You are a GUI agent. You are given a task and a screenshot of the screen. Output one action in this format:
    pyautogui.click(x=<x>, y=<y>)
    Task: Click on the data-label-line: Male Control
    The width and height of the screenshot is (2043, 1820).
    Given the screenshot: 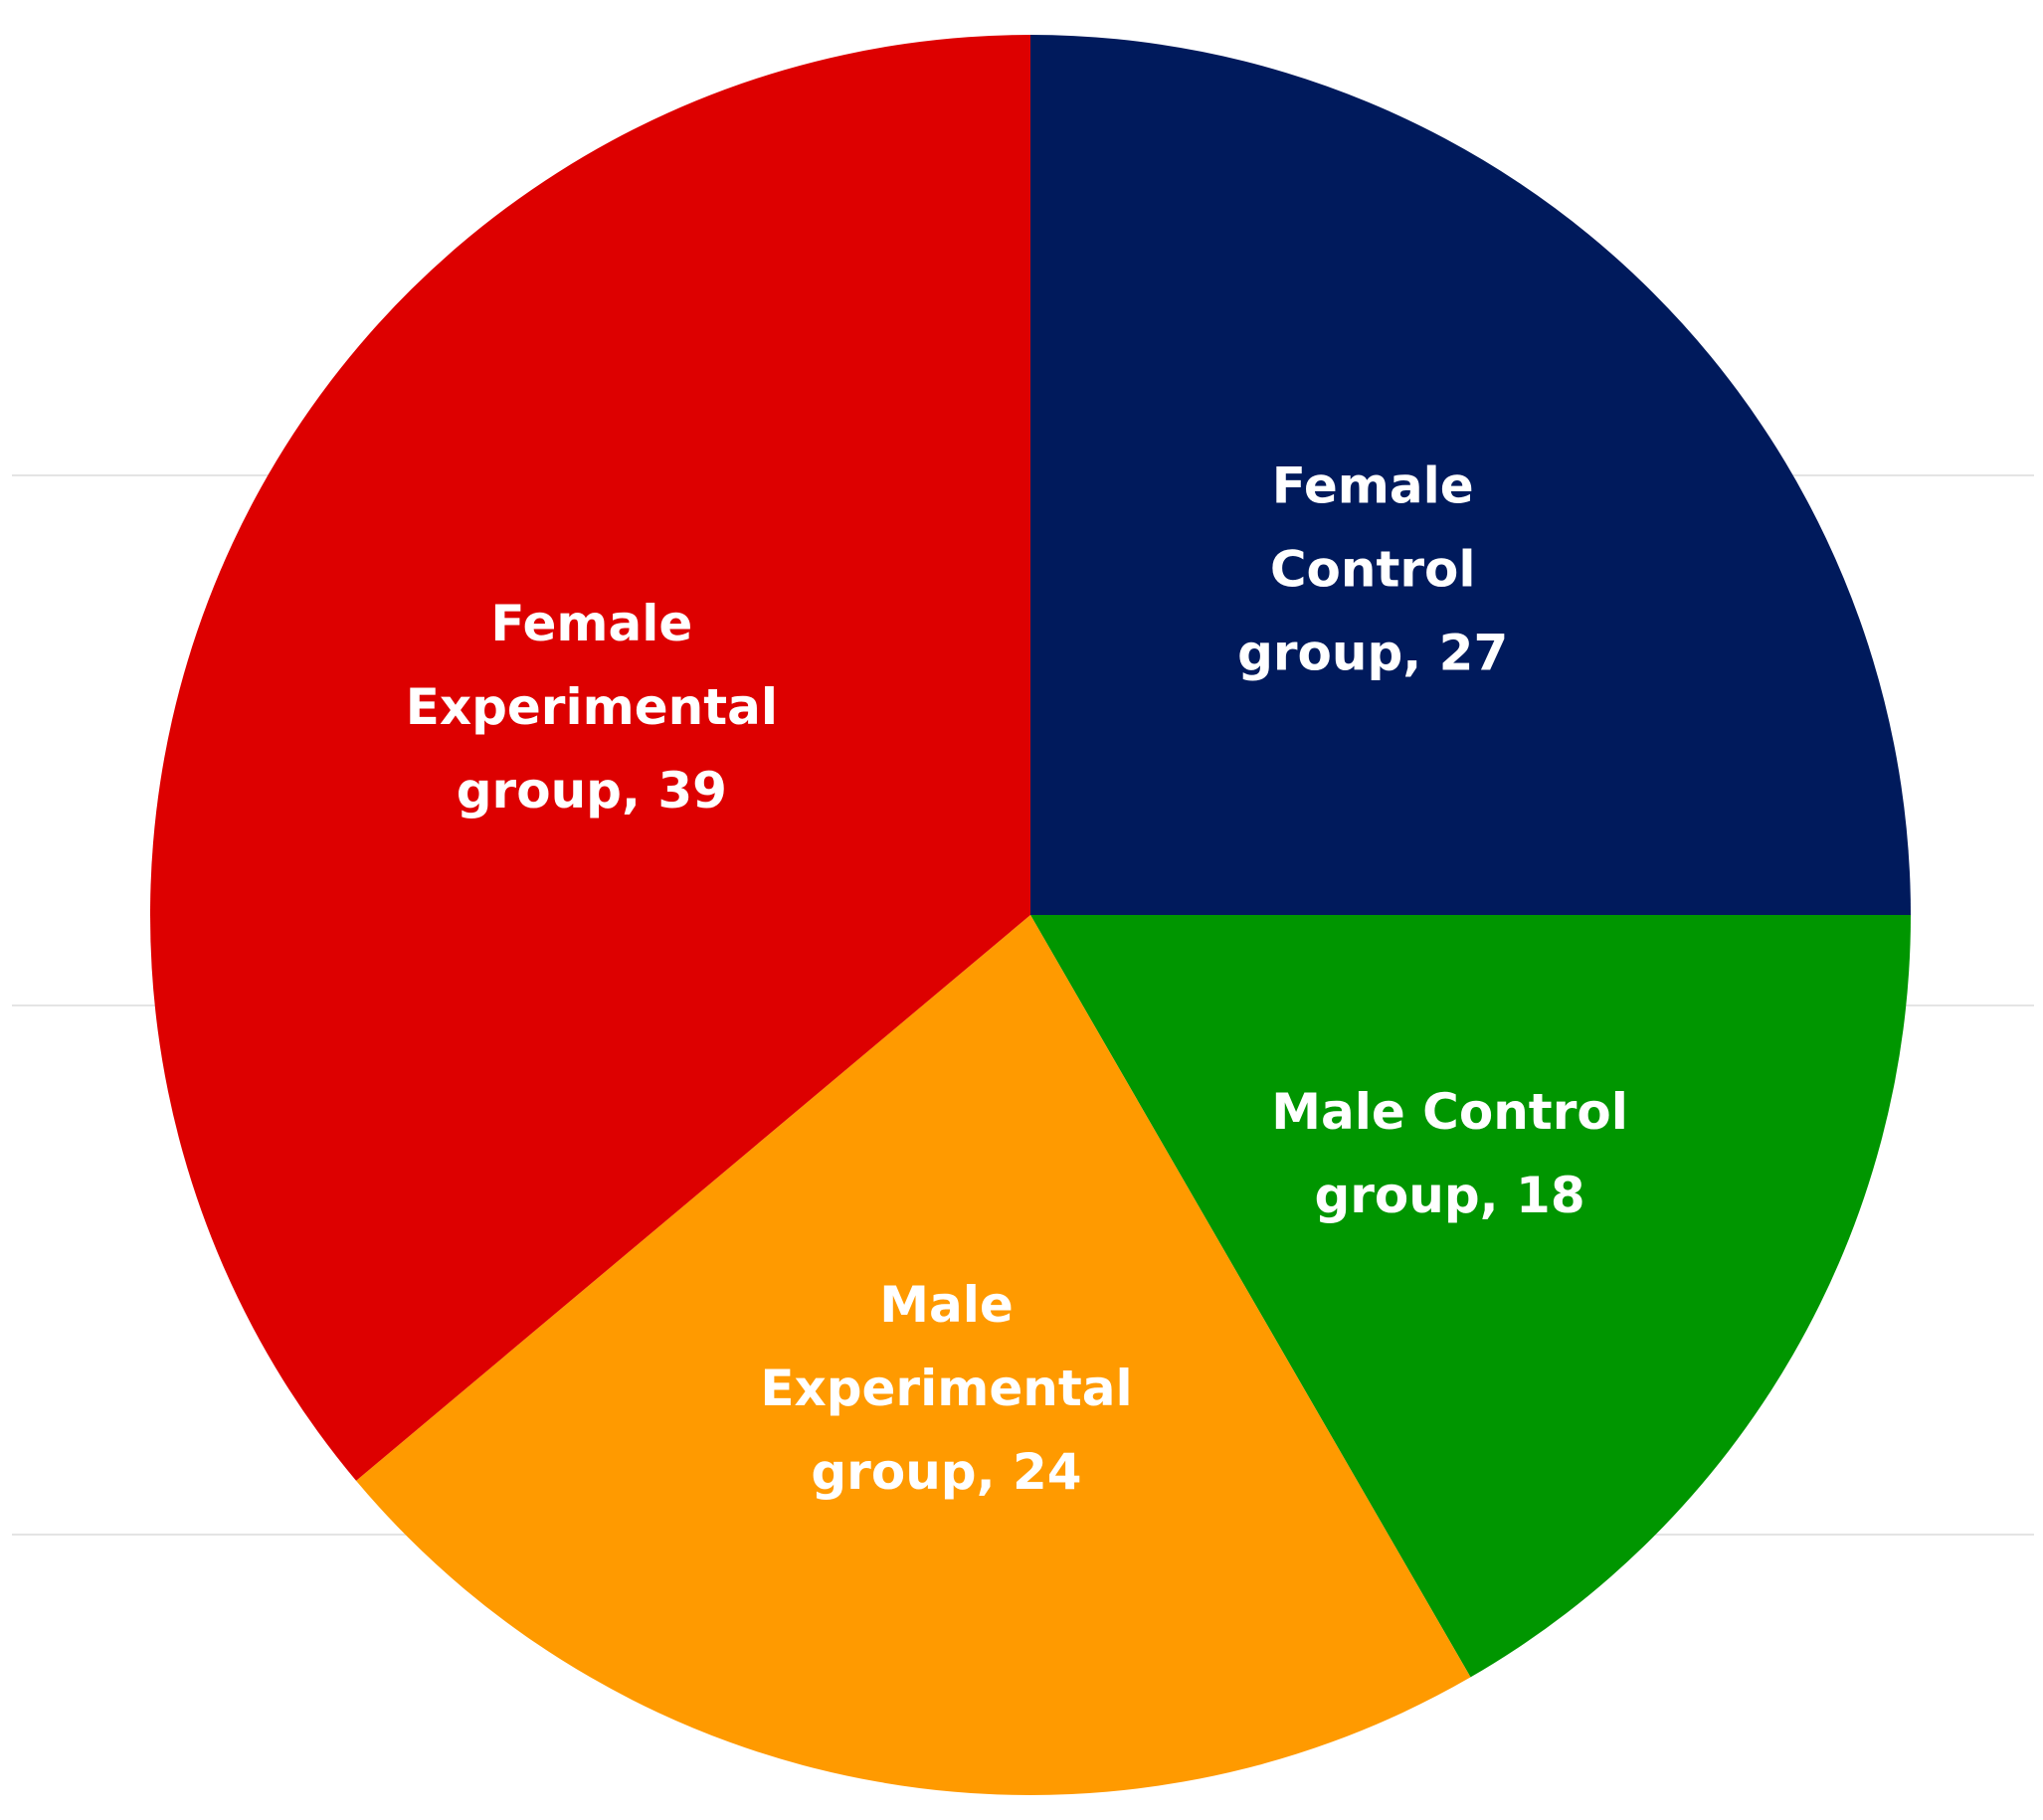 What is the action you would take?
    pyautogui.click(x=1449, y=1112)
    